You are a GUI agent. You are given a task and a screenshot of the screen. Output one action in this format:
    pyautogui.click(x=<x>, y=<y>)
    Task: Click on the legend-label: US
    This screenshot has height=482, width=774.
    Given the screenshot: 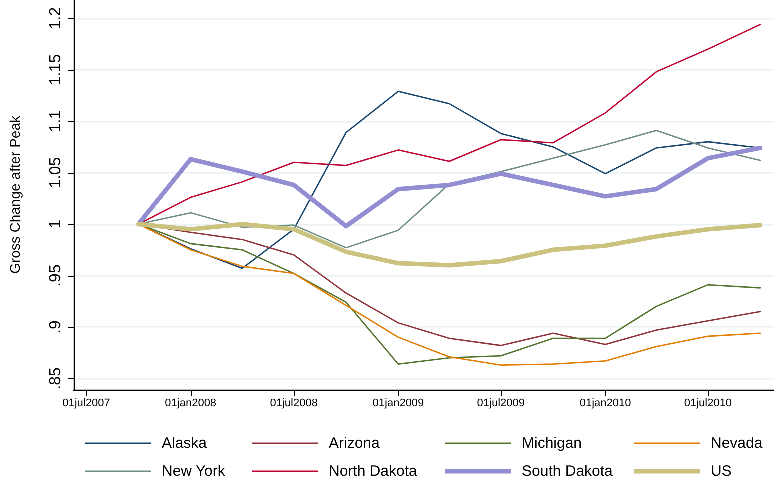 What is the action you would take?
    pyautogui.click(x=721, y=471)
    